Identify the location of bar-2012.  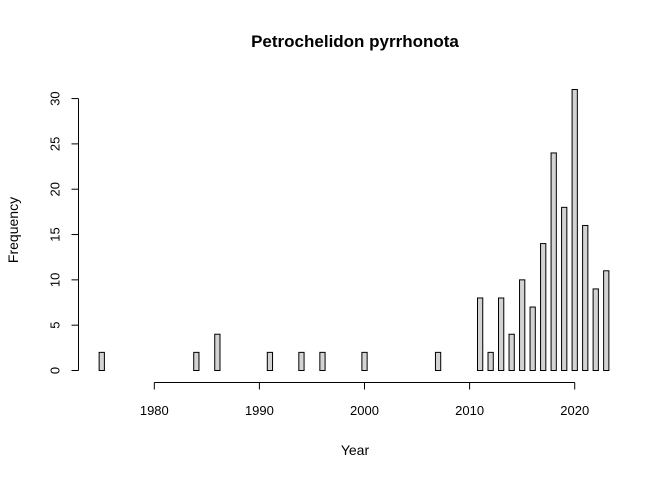
(490, 361).